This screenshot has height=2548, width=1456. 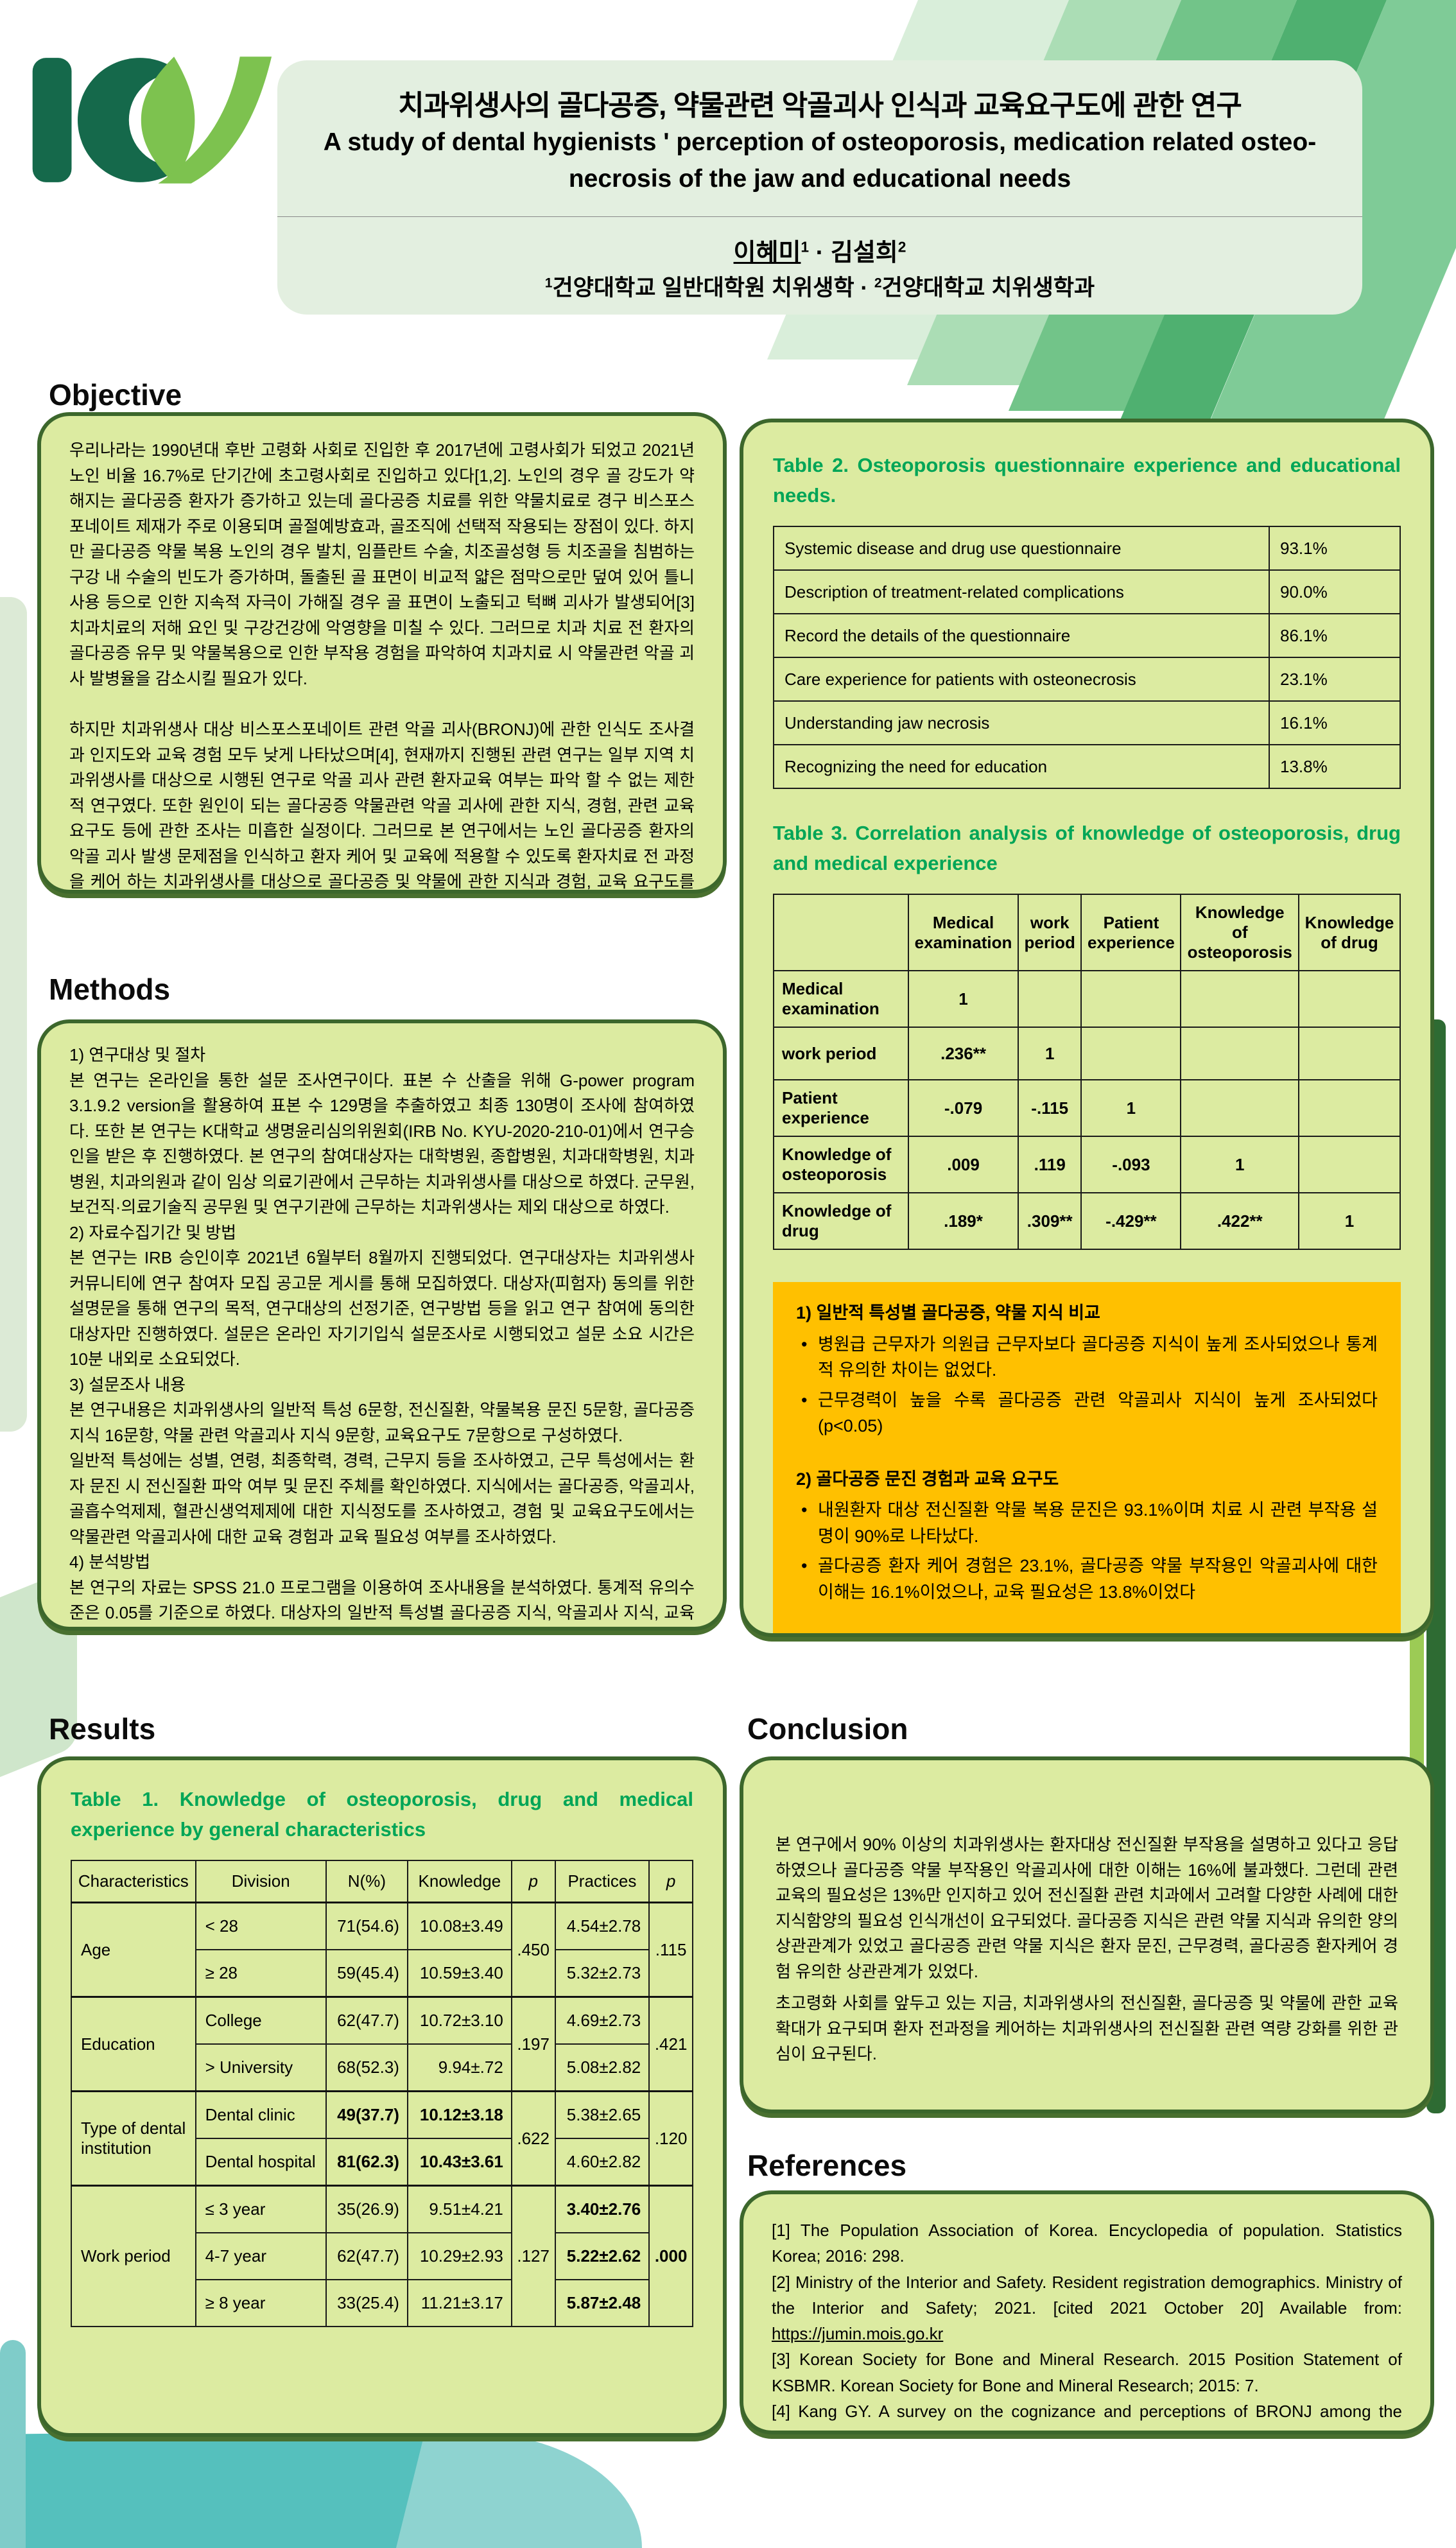 What do you see at coordinates (219, 2488) in the screenshot?
I see `teal-shape-decoration` at bounding box center [219, 2488].